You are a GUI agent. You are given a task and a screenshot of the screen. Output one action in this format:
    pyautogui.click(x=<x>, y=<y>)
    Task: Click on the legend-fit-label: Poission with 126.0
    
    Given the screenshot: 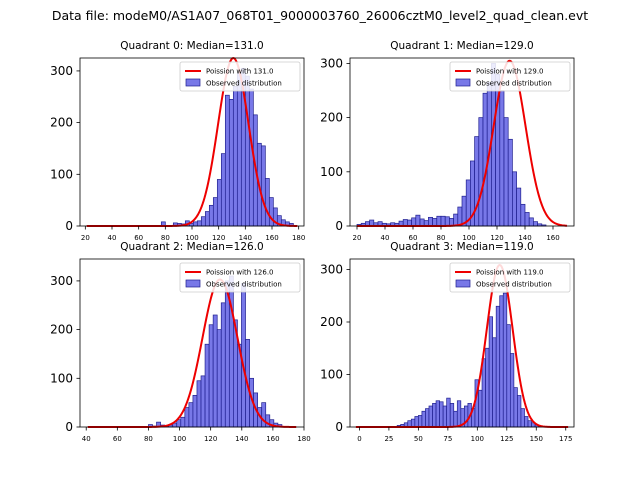 What is the action you would take?
    pyautogui.click(x=240, y=273)
    